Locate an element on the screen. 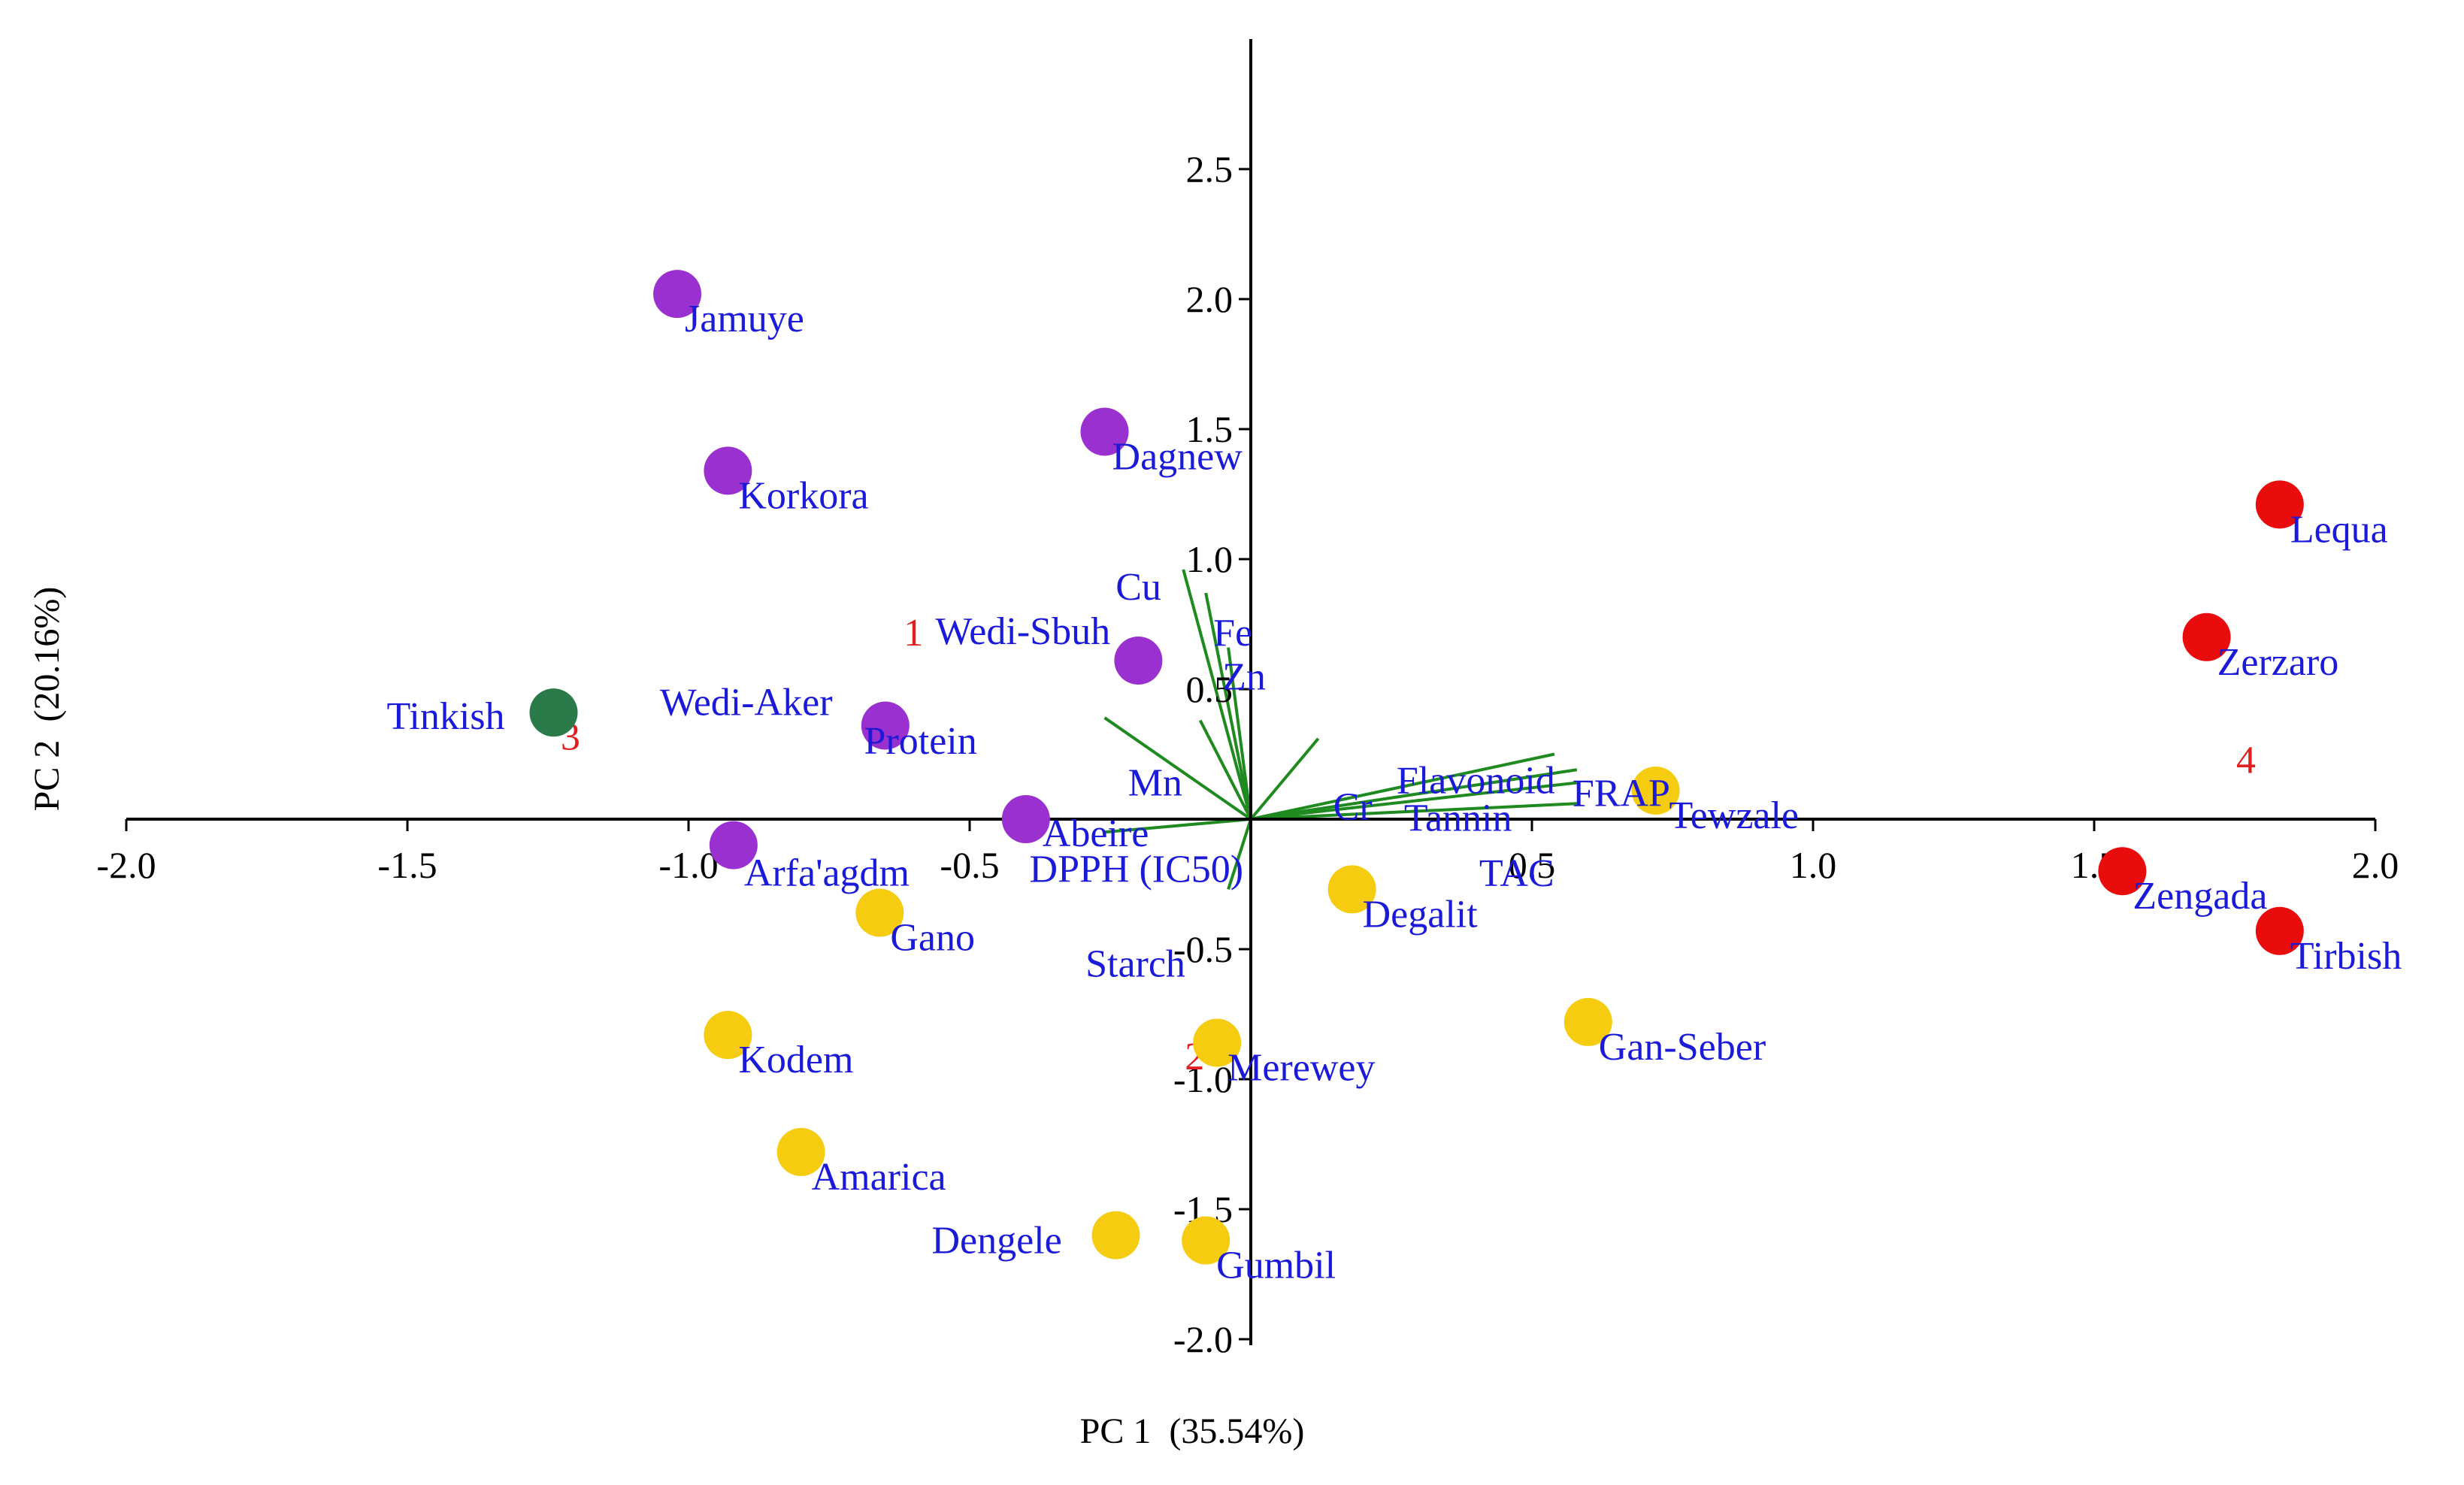 This screenshot has height=1485, width=2464. point-label: Arfa'agdm is located at coordinates (827, 873).